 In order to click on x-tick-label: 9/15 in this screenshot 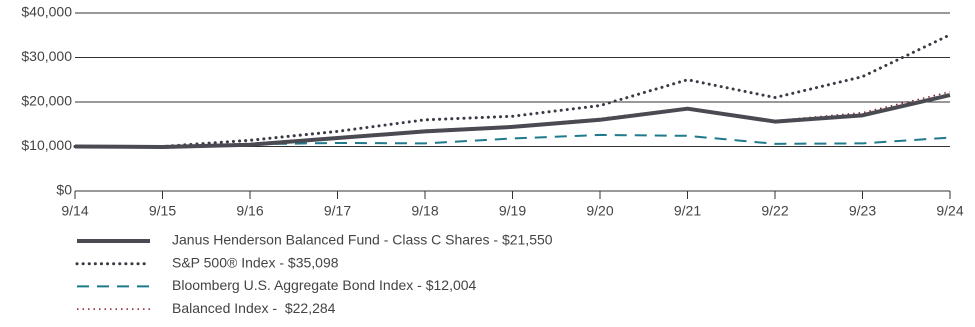, I will do `click(162, 211)`.